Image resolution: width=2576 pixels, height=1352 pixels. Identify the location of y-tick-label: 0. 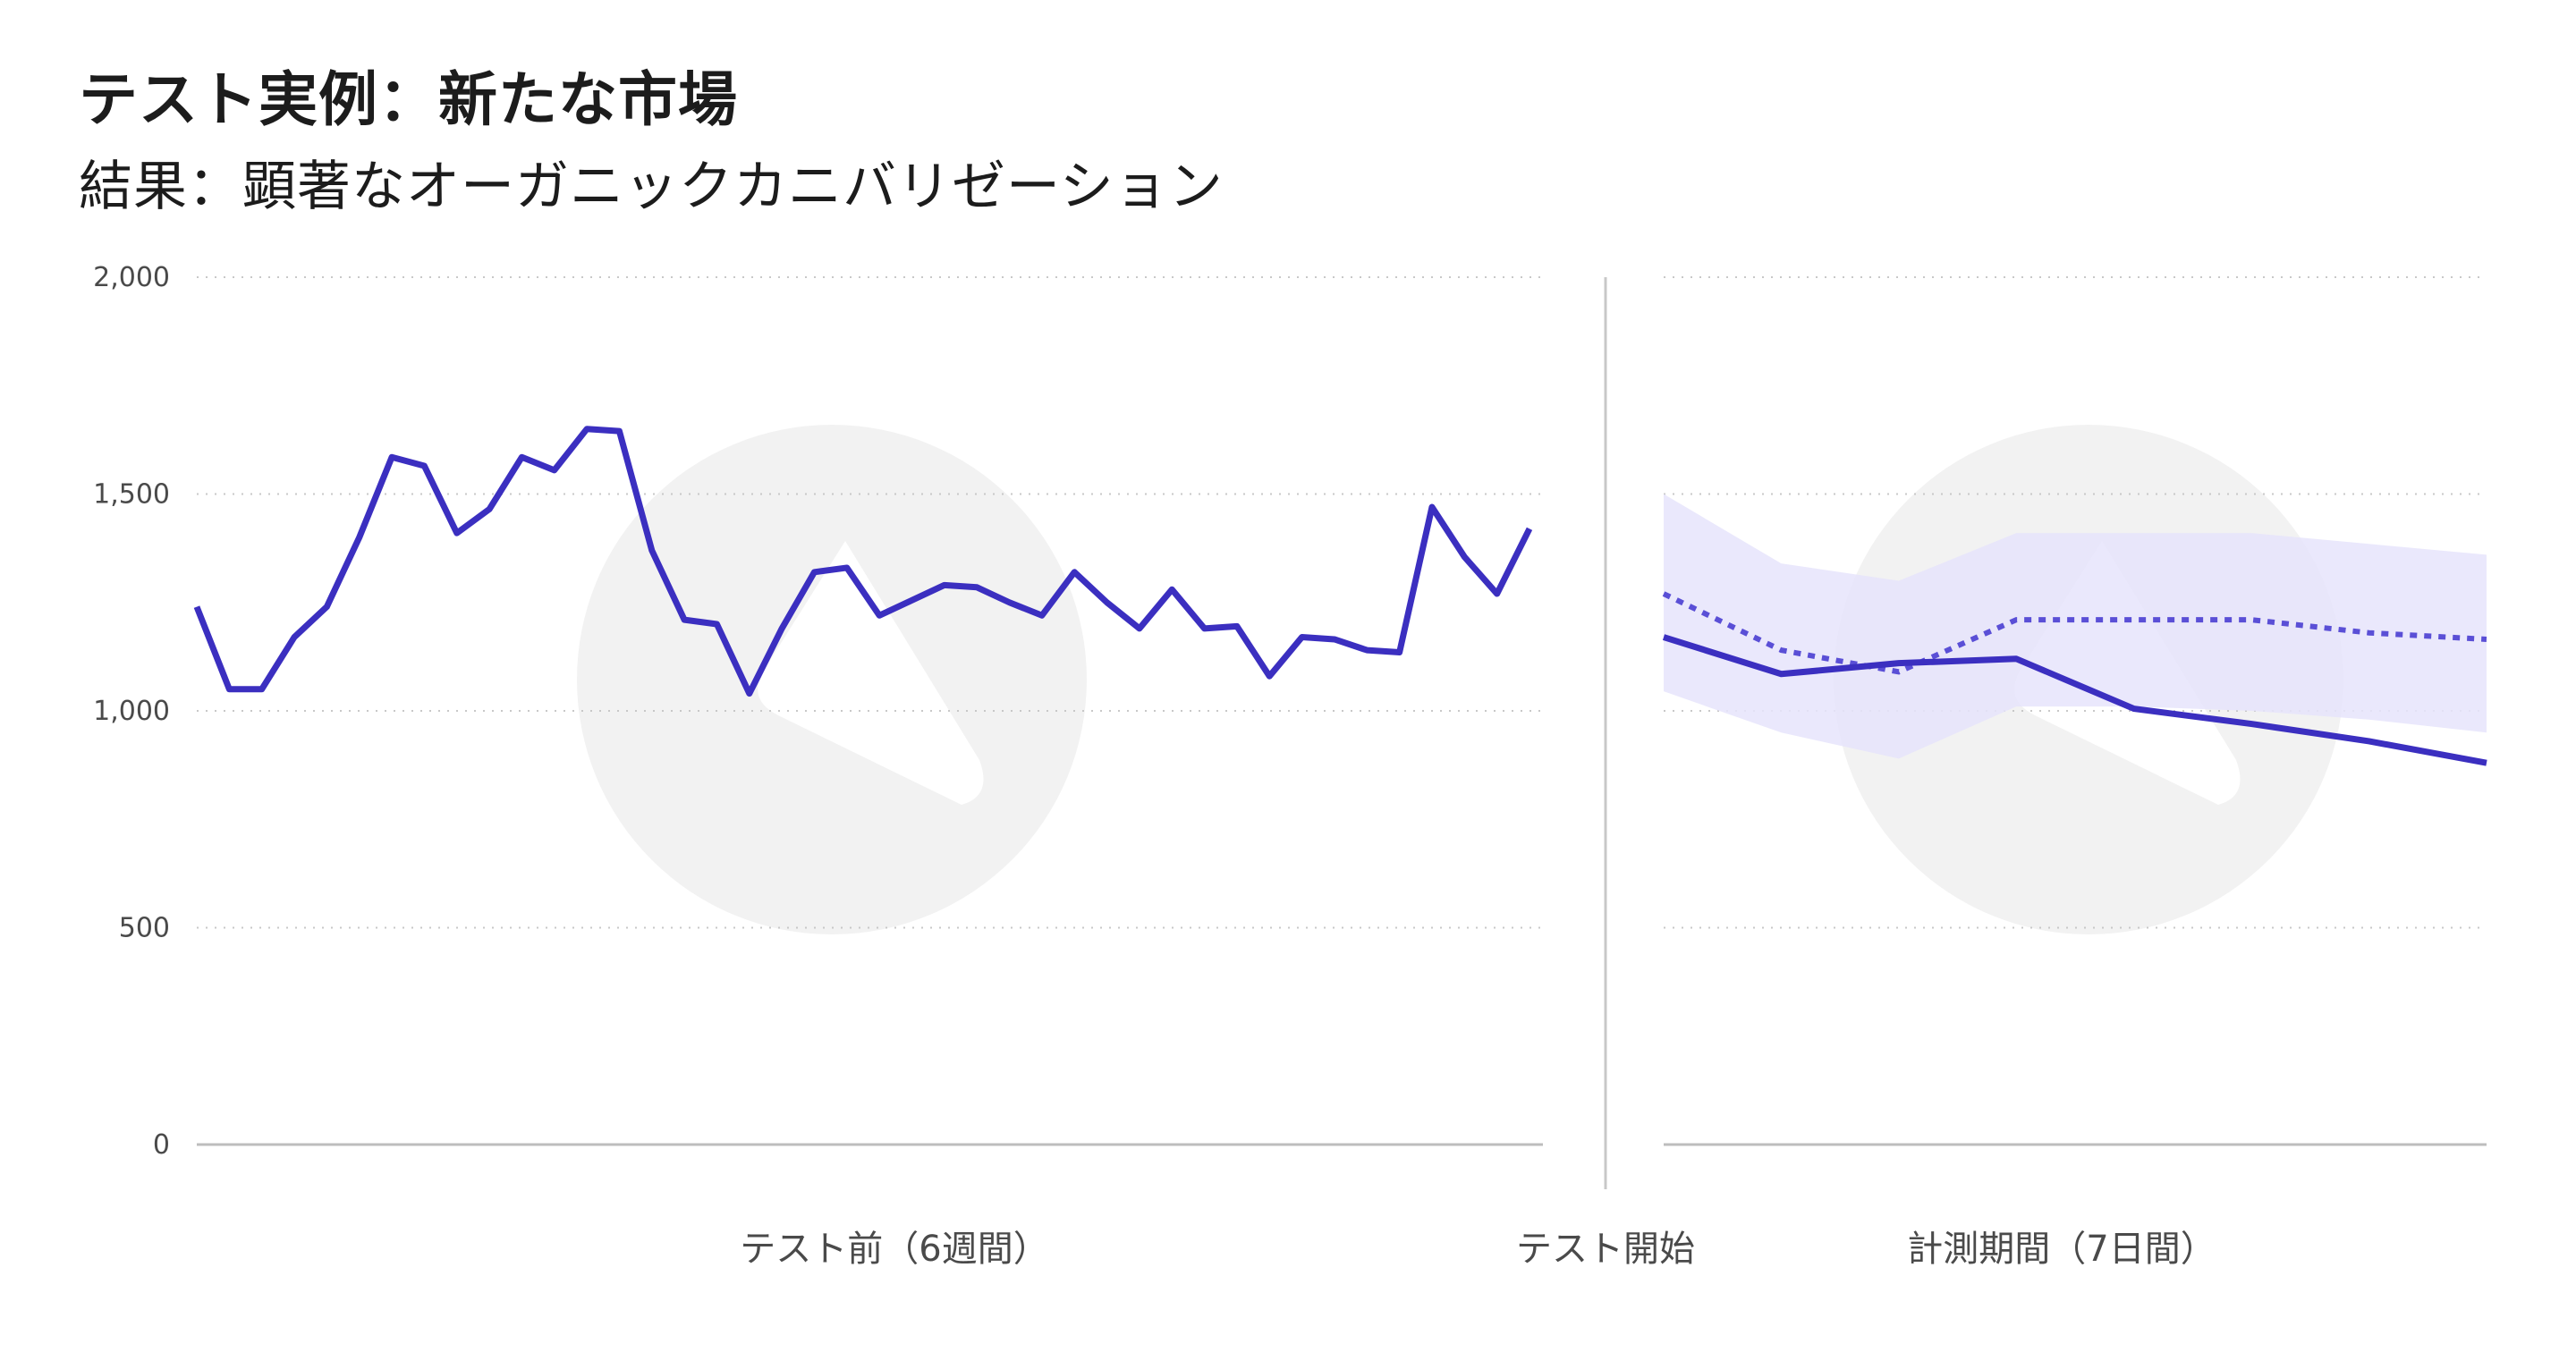
(161, 1145).